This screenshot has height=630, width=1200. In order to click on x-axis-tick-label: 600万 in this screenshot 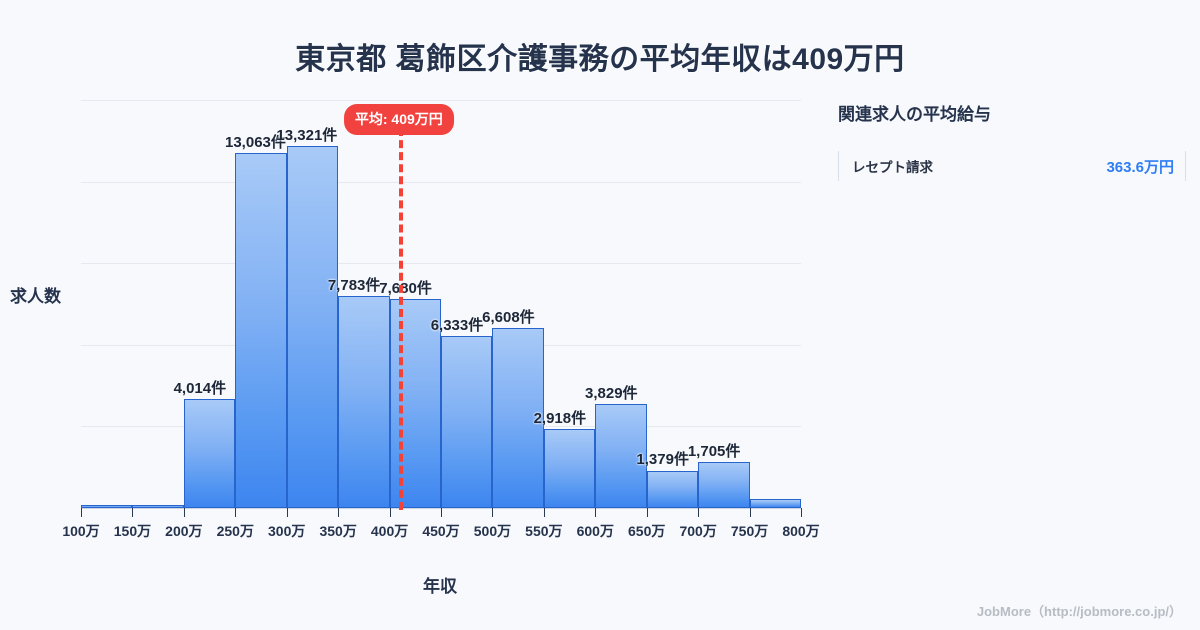, I will do `click(595, 531)`.